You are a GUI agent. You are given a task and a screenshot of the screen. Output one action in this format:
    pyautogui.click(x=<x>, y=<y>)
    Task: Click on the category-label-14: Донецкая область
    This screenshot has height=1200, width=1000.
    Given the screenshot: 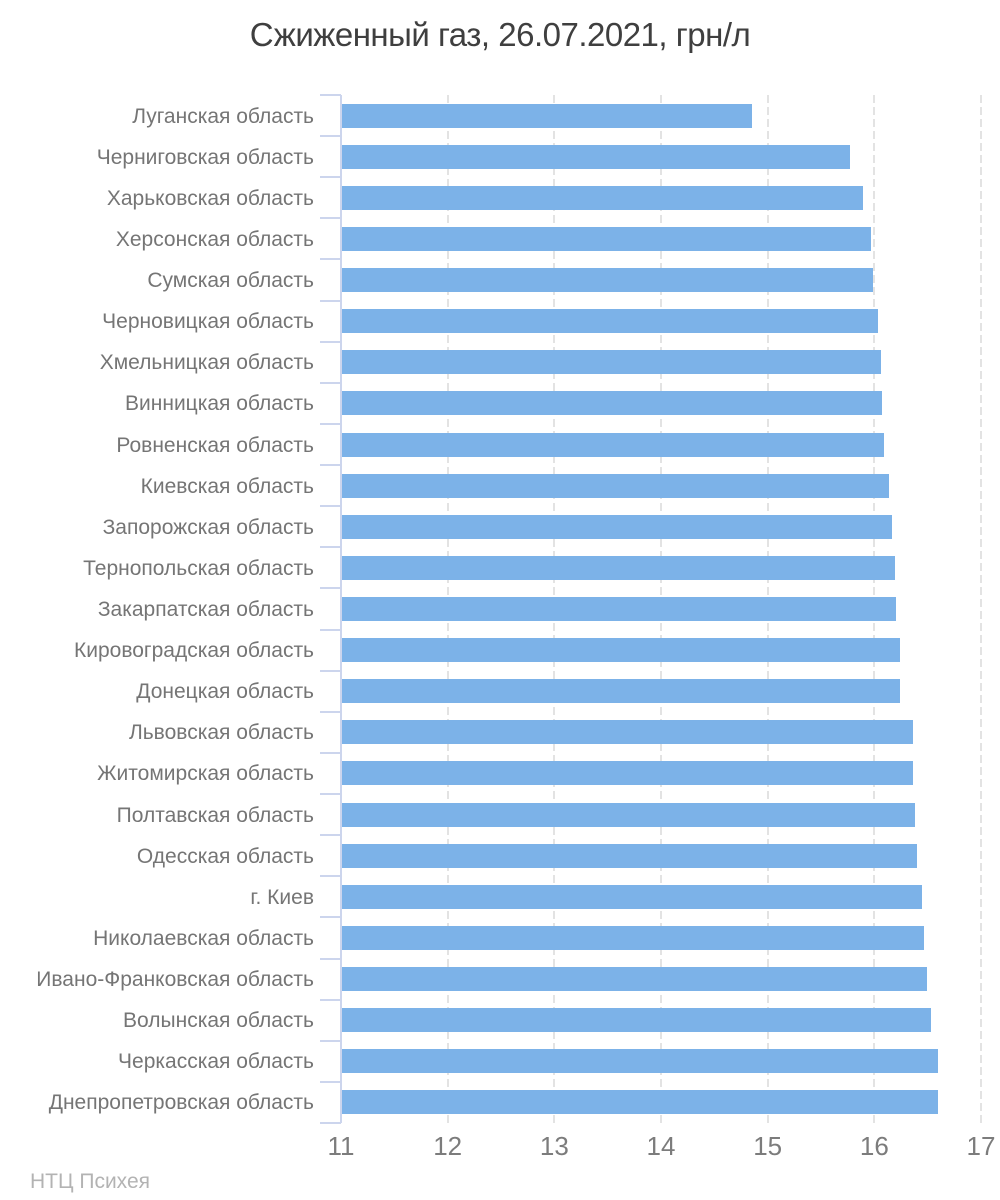 What is the action you would take?
    pyautogui.click(x=225, y=692)
    